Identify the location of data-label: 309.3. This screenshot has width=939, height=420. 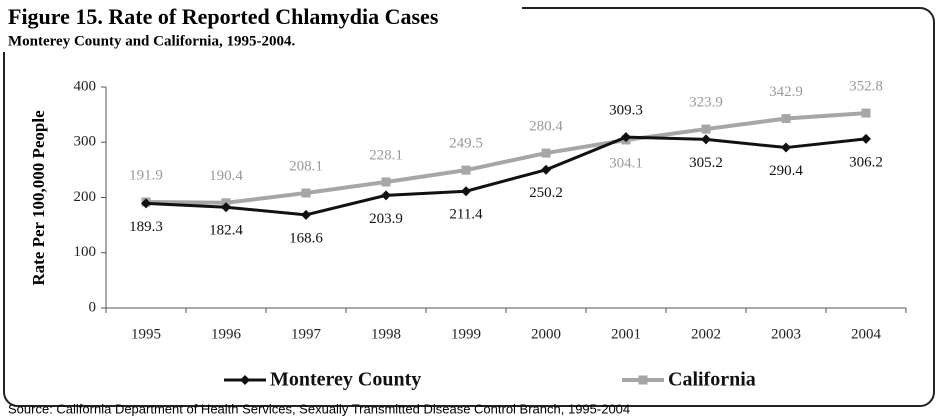
(626, 111).